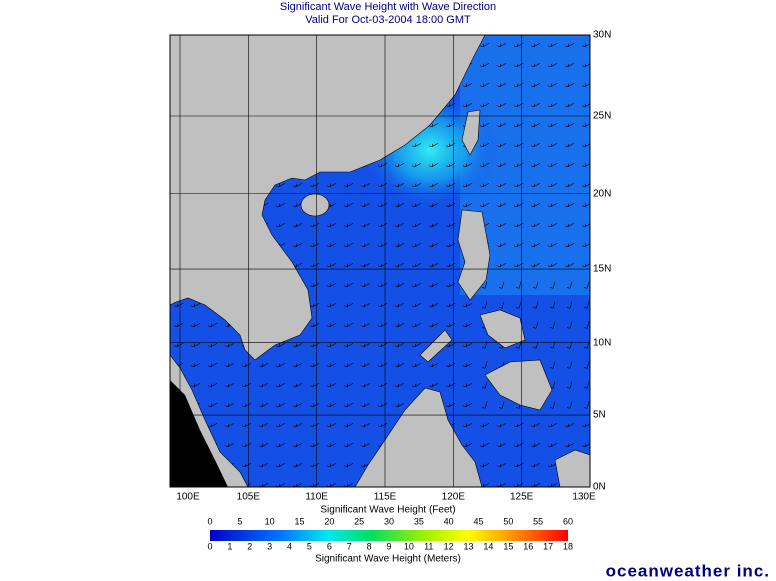  Describe the element at coordinates (568, 521) in the screenshot. I see `colorbar-tick: 60` at that location.